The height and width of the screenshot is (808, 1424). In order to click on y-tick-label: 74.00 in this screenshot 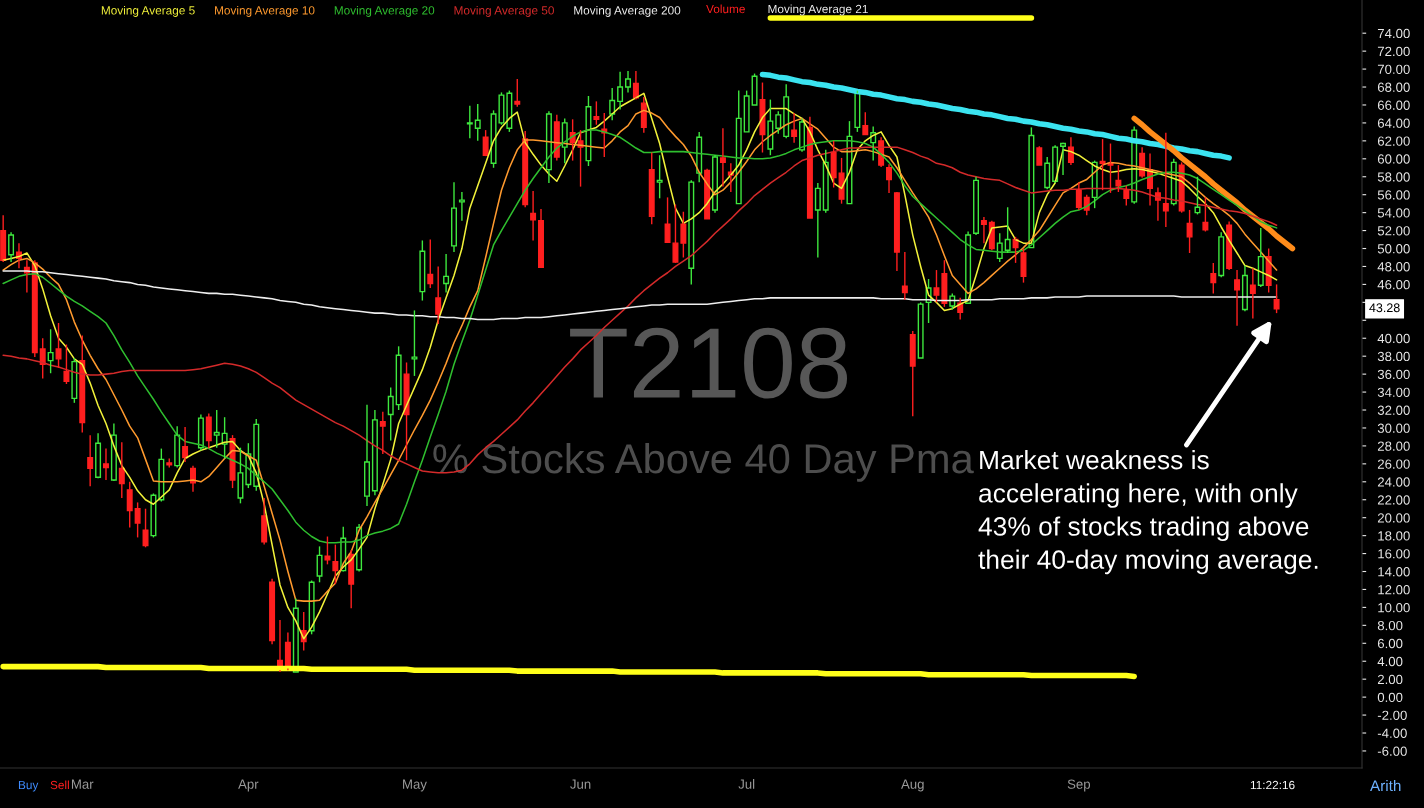, I will do `click(1393, 33)`.